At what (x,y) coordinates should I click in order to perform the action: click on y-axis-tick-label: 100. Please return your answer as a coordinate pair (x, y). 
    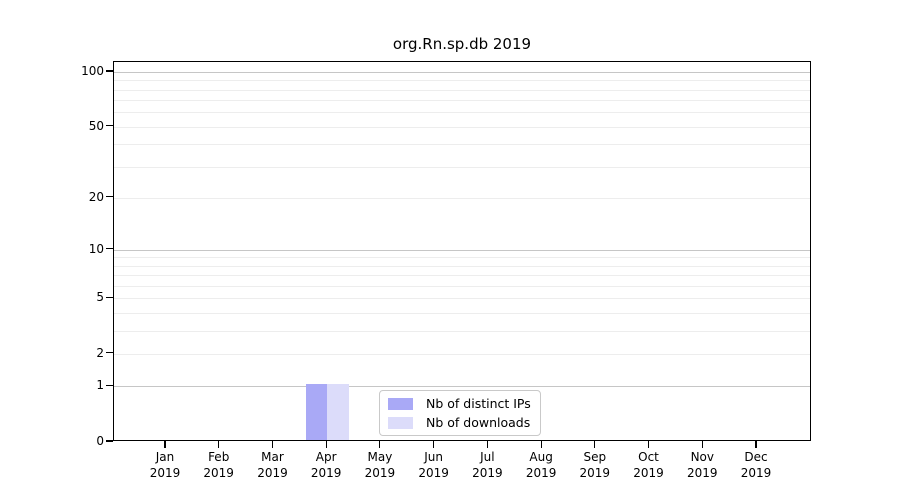
    Looking at the image, I should click on (92, 71).